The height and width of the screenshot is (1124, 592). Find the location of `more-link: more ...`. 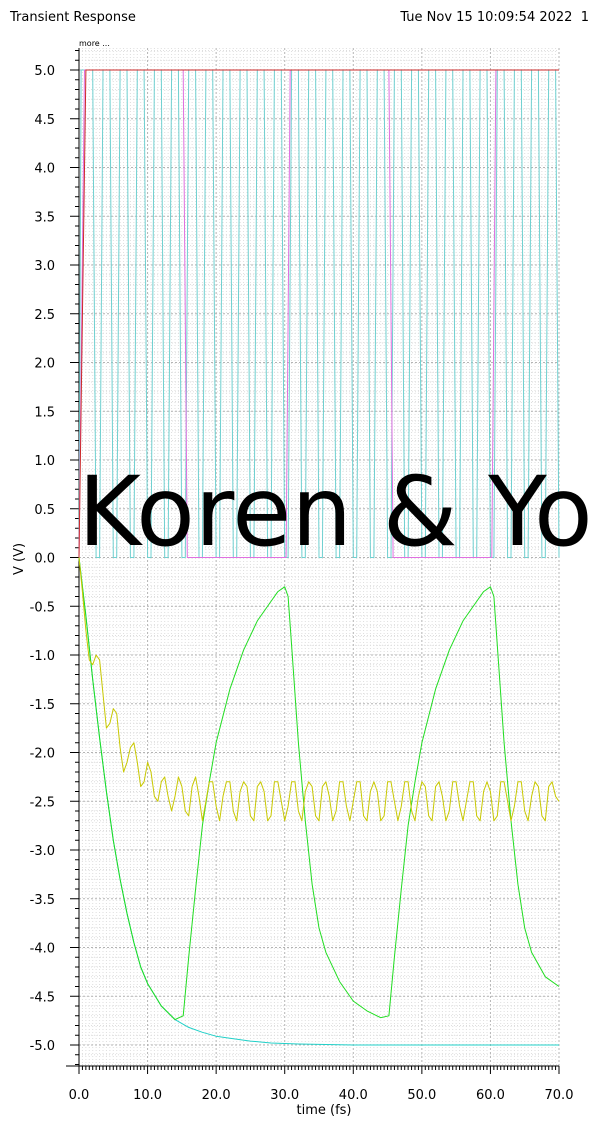

more-link: more ... is located at coordinates (94, 43).